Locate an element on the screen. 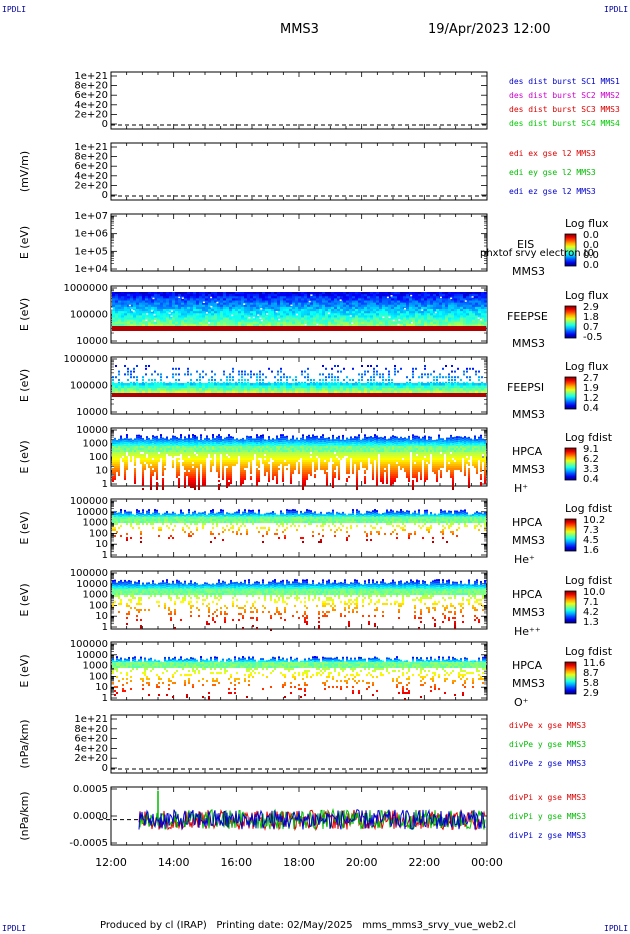  y-tick-label-10: -0.0005 is located at coordinates (88, 843).